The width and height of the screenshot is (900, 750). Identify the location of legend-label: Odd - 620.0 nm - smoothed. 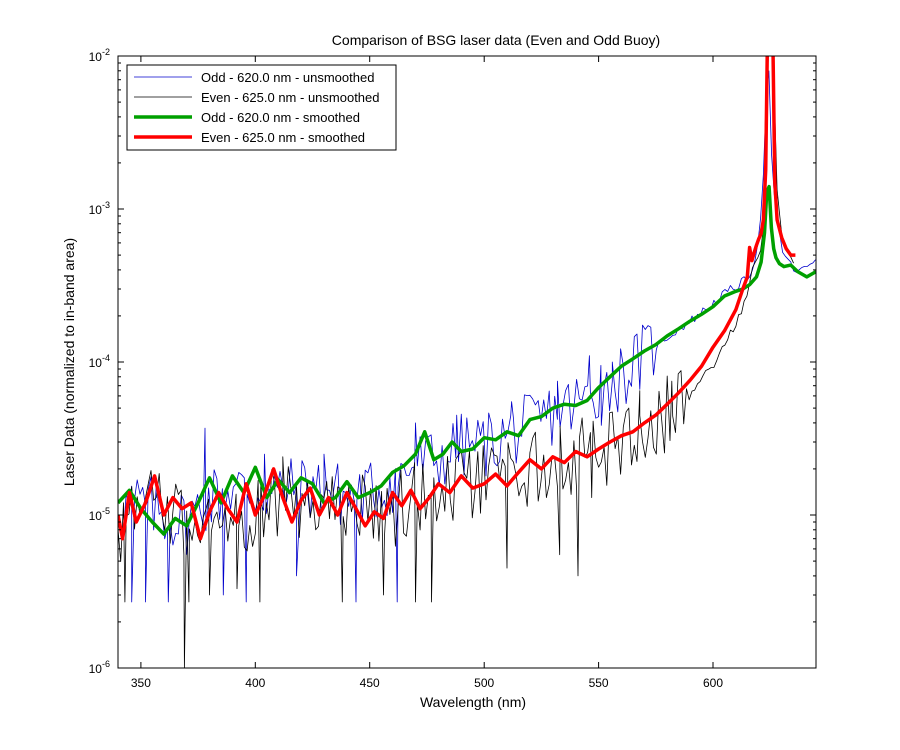
(280, 117).